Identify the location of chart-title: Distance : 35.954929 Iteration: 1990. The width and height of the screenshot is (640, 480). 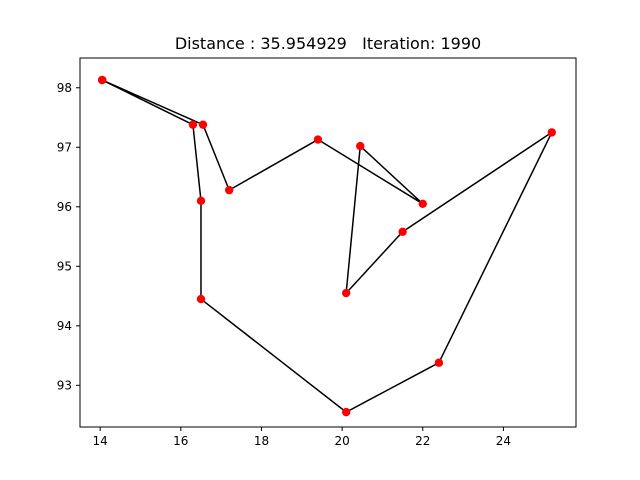
(328, 43).